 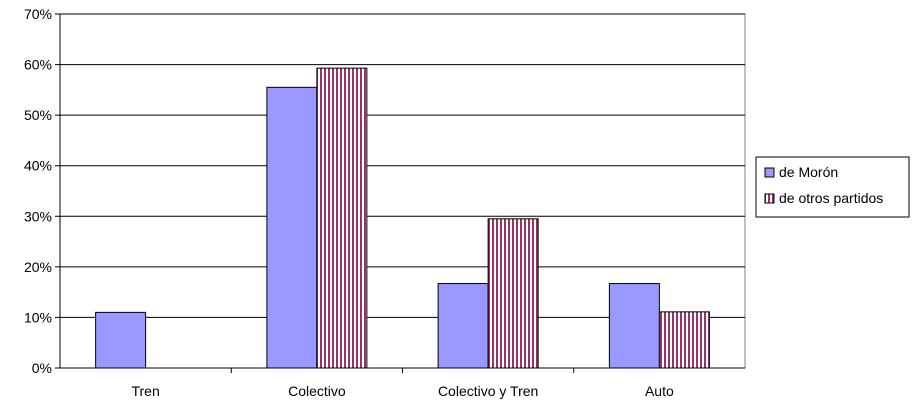 What do you see at coordinates (38, 166) in the screenshot?
I see `y-tick-label: 40%` at bounding box center [38, 166].